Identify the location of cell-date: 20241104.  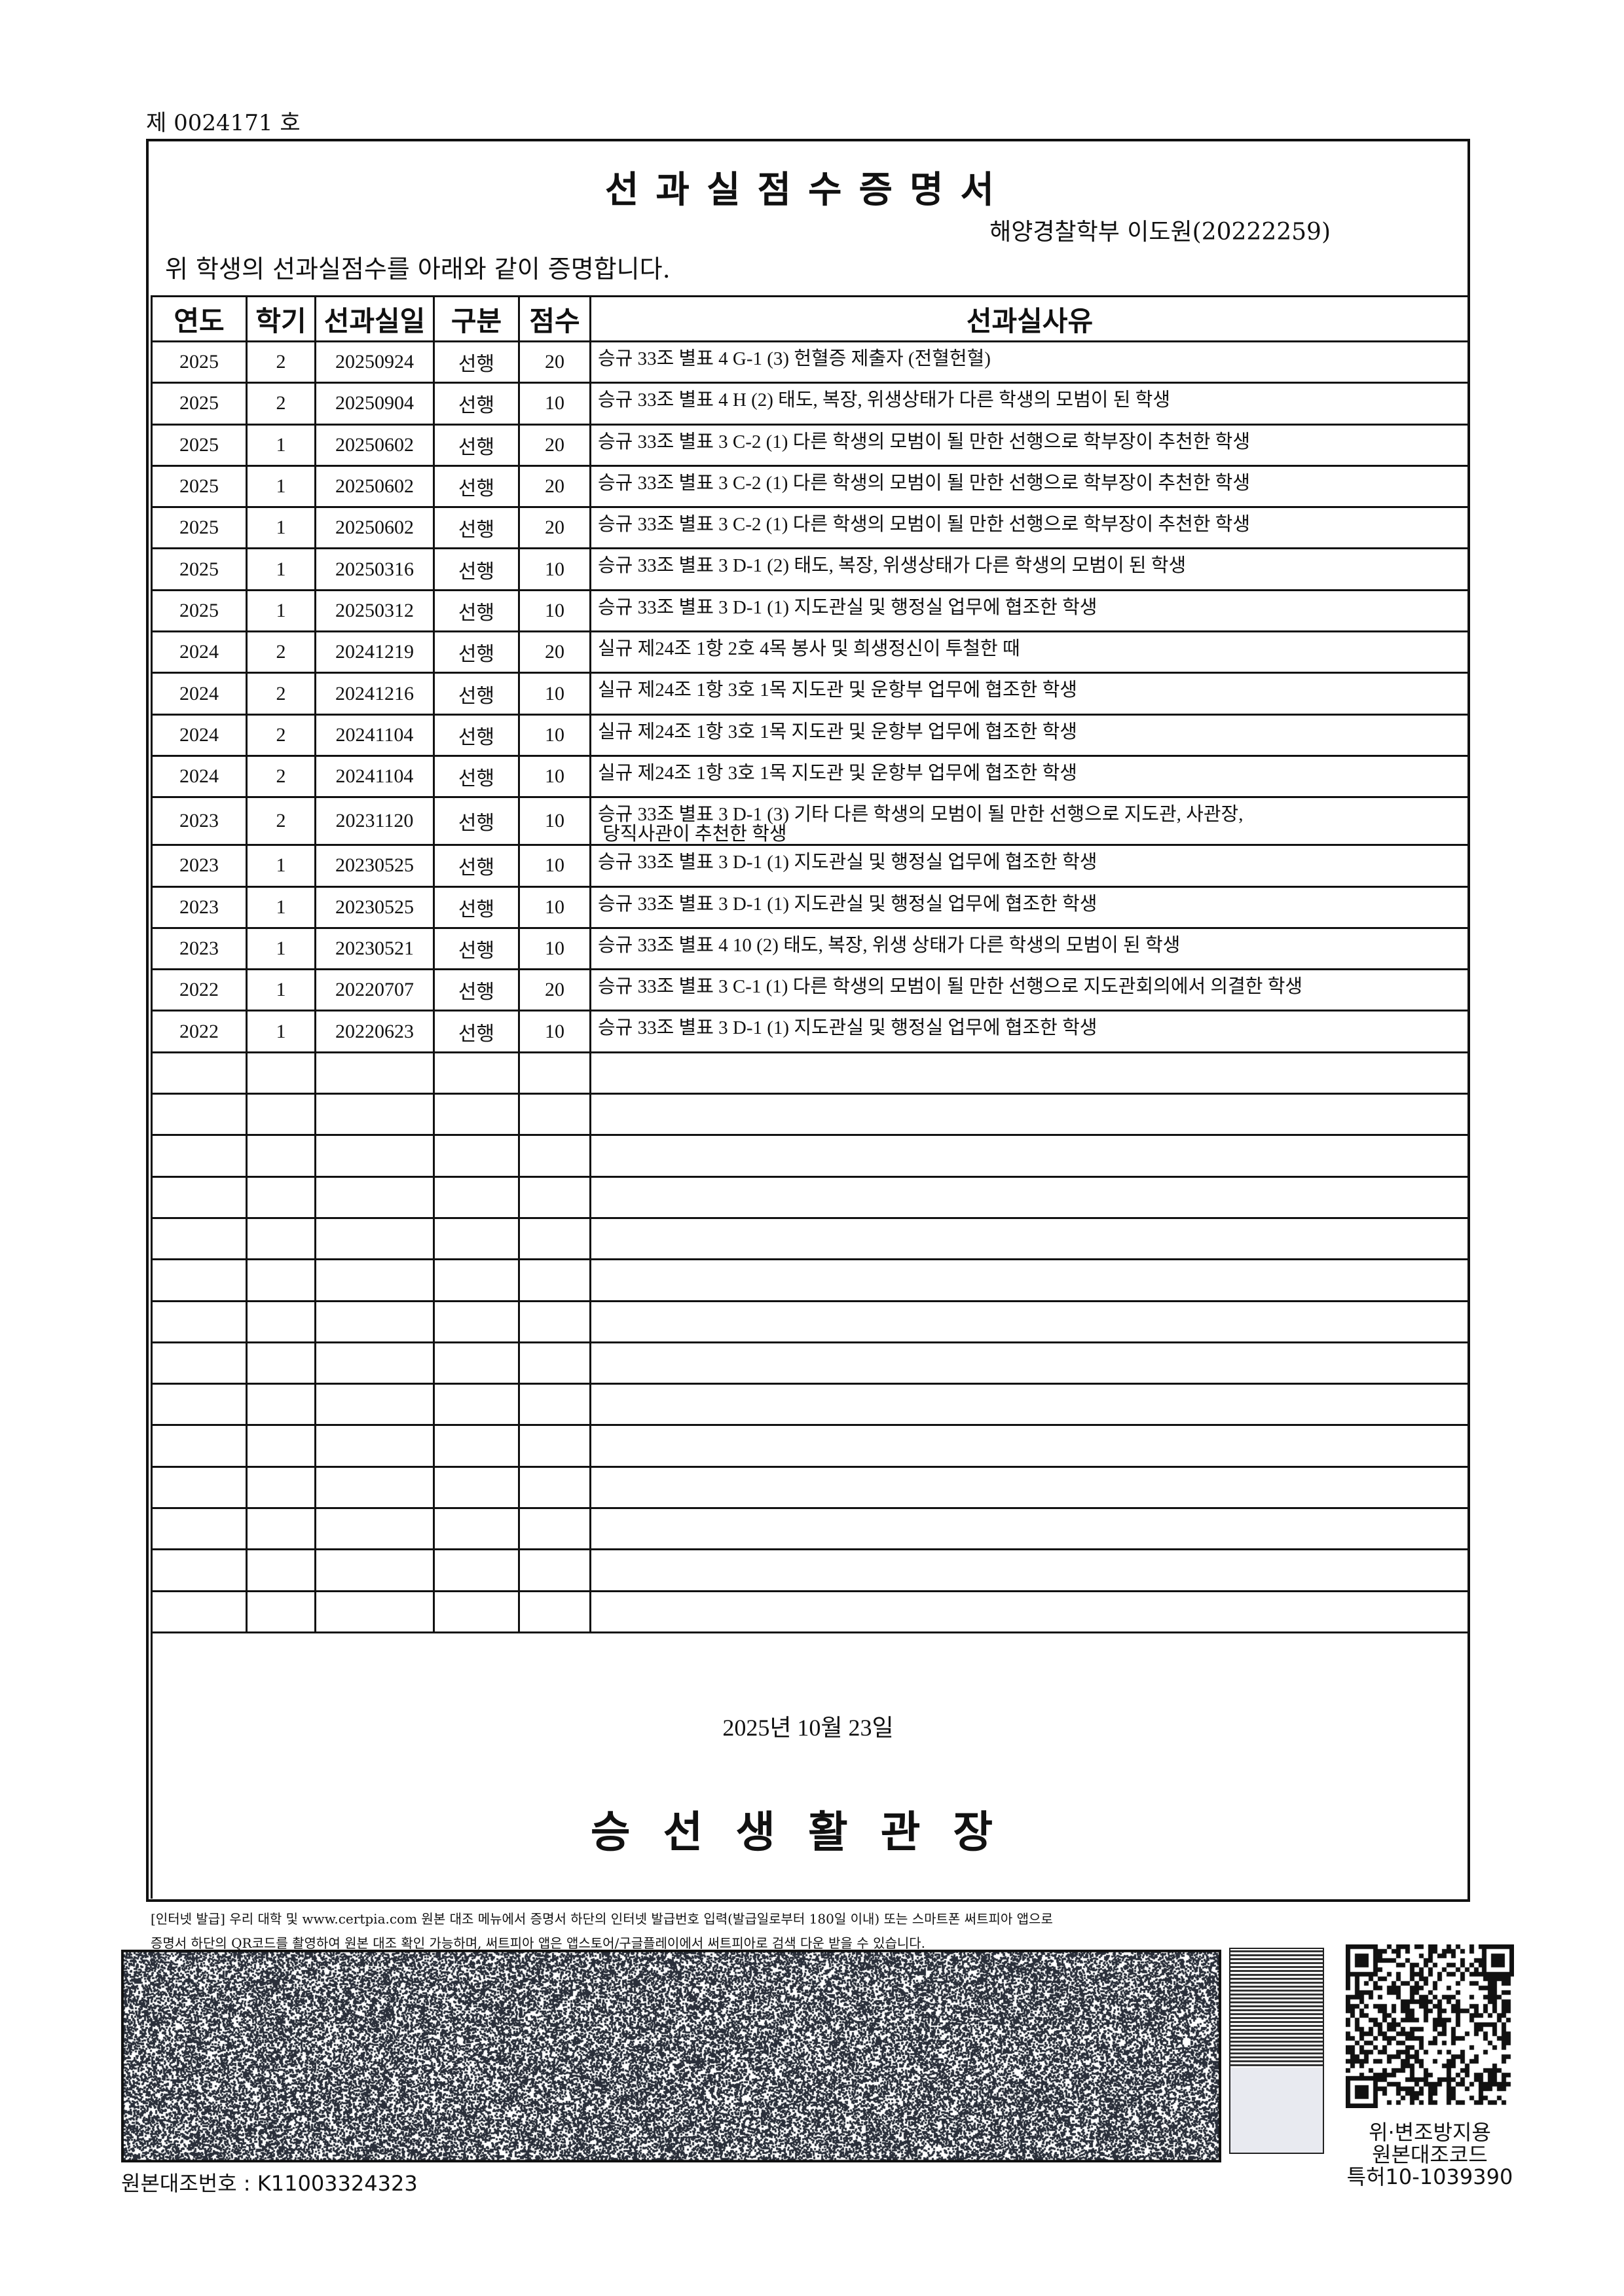
(375, 735).